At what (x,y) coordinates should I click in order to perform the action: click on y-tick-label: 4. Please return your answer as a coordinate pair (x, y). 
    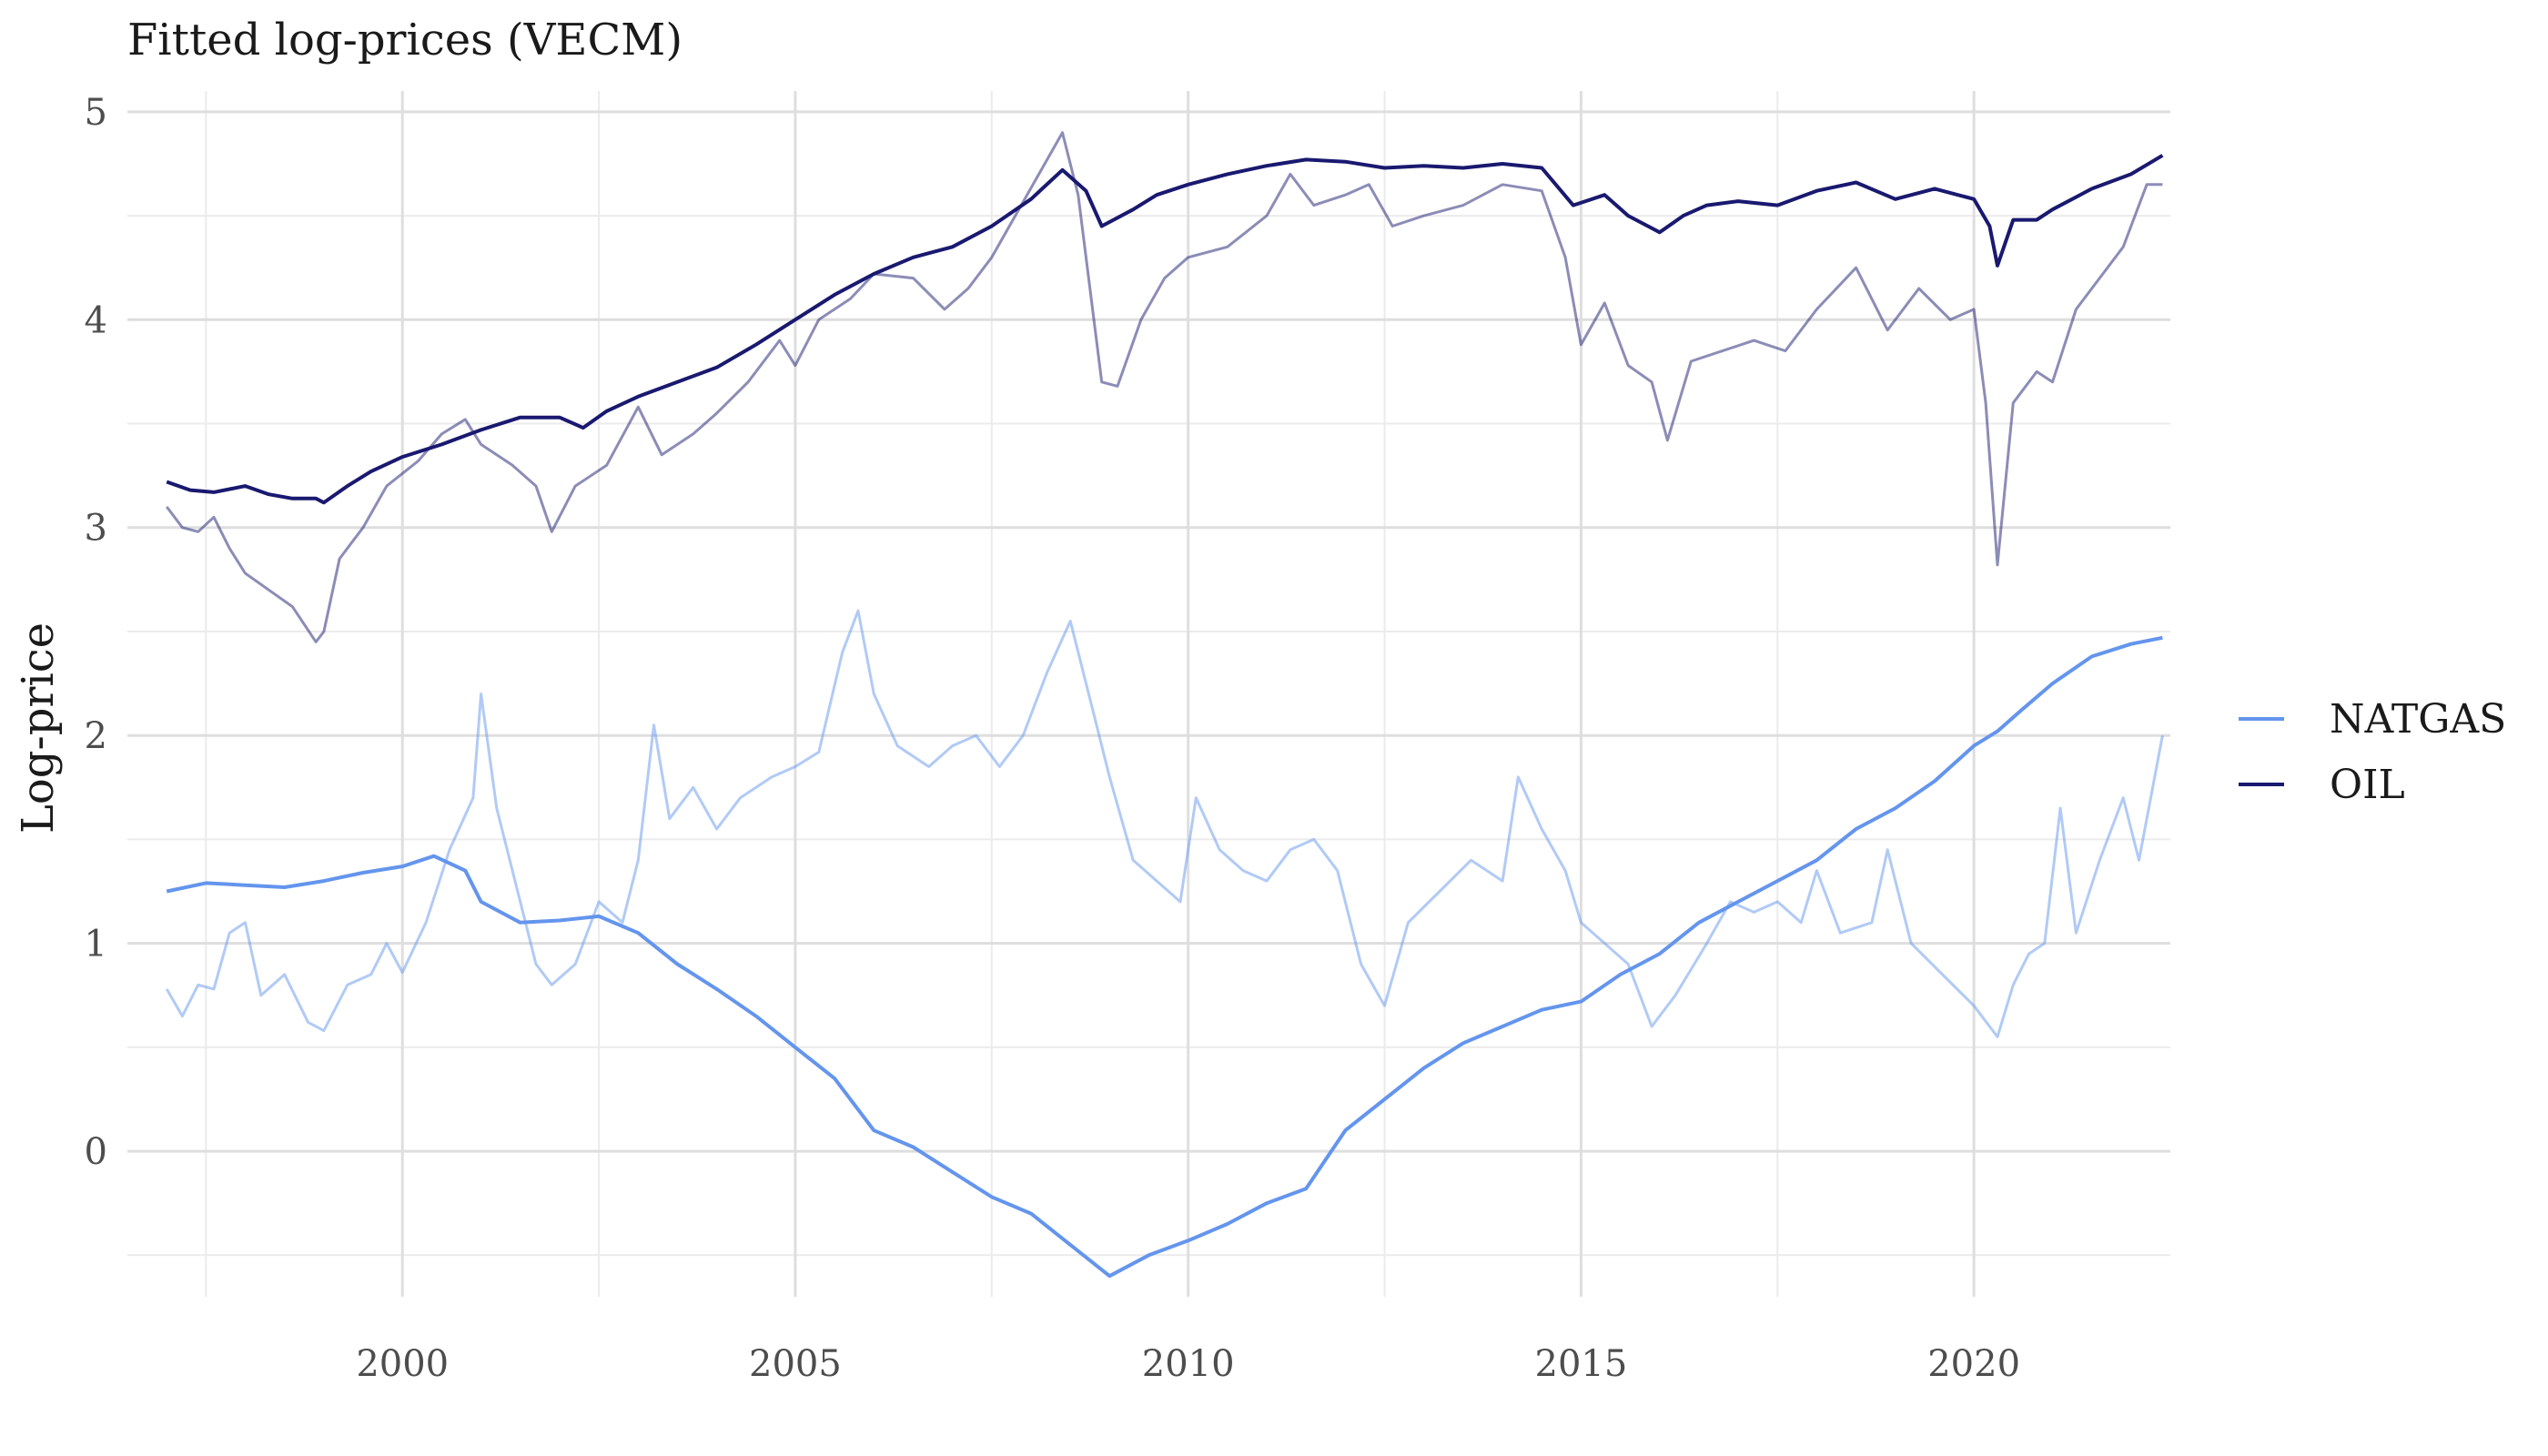
    Looking at the image, I should click on (96, 320).